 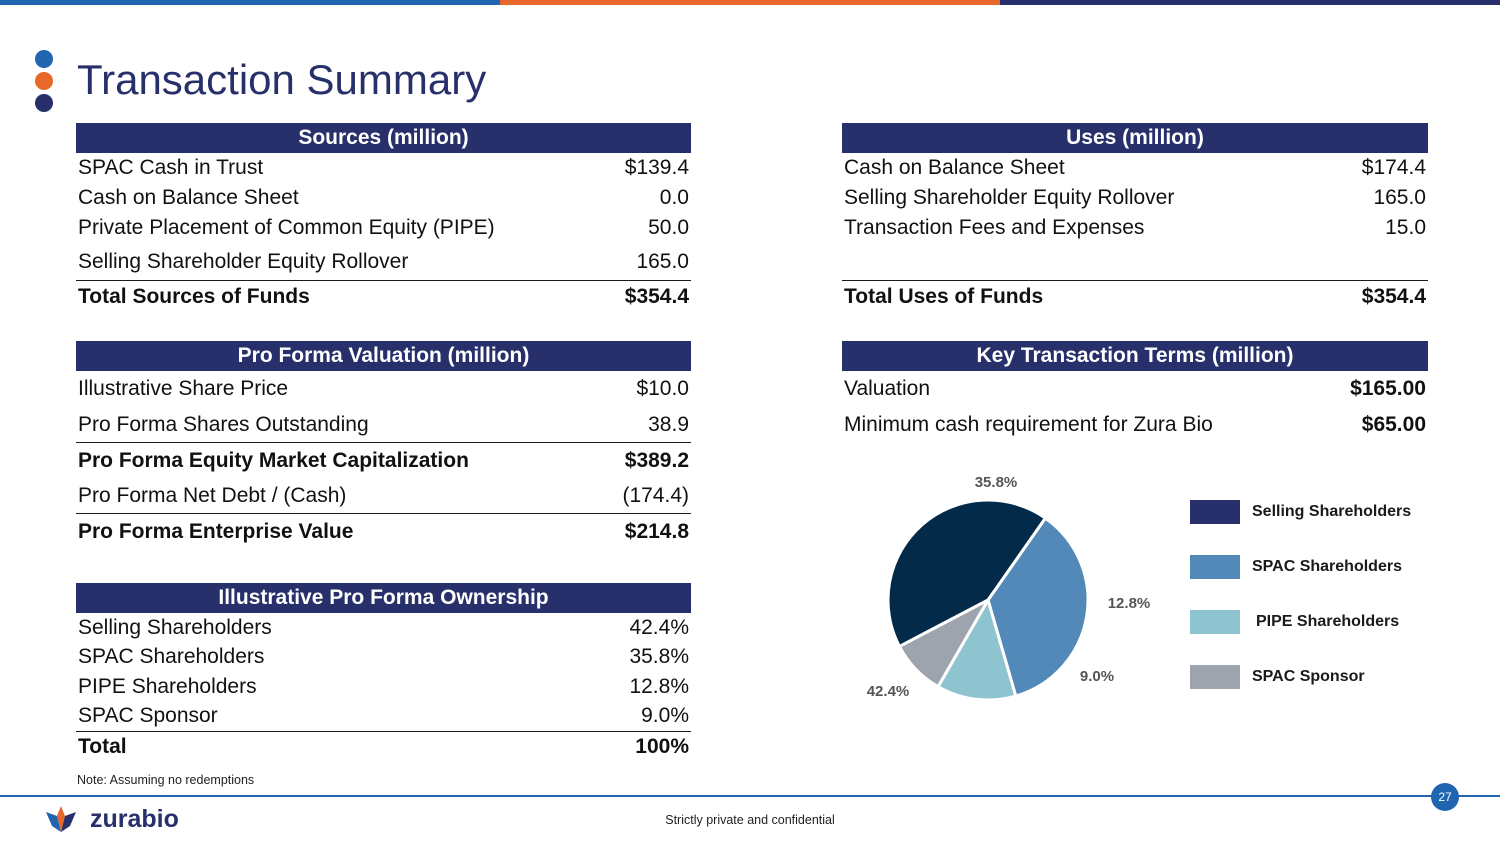 What do you see at coordinates (1135, 138) in the screenshot?
I see `uses-header: Uses (million)` at bounding box center [1135, 138].